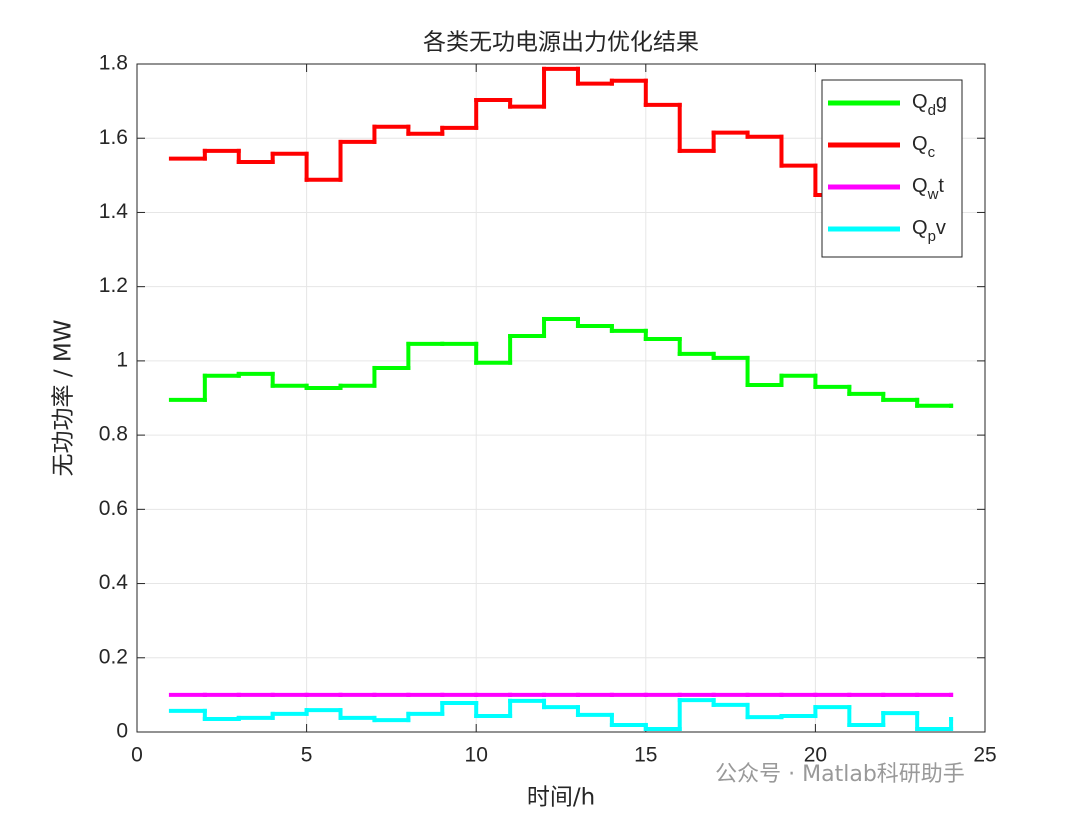  What do you see at coordinates (113, 137) in the screenshot?
I see `y-tick-label: 1.6` at bounding box center [113, 137].